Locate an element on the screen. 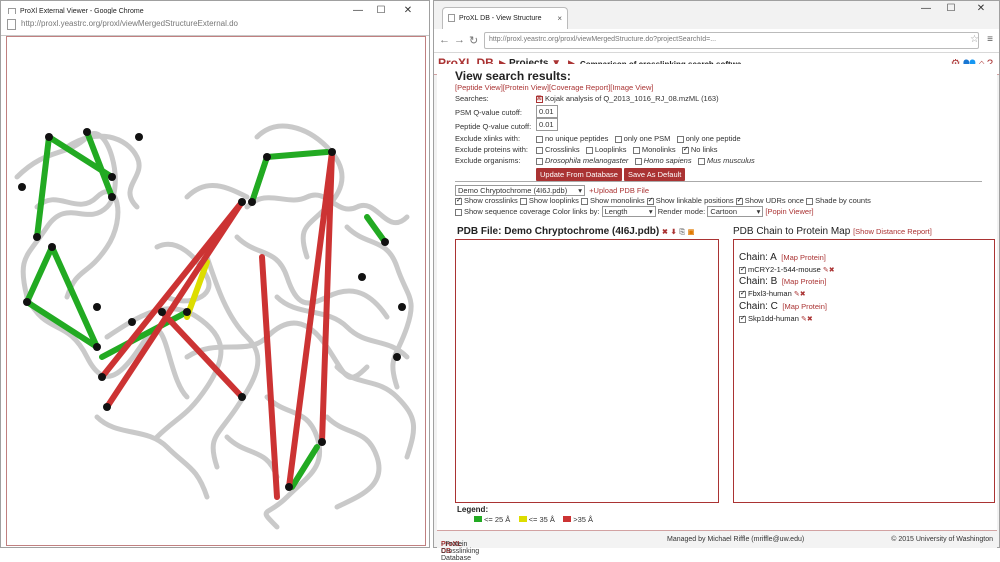  tab-strip: ProXL DB - View Structure × — ☐ ✕ is located at coordinates (716, 15).